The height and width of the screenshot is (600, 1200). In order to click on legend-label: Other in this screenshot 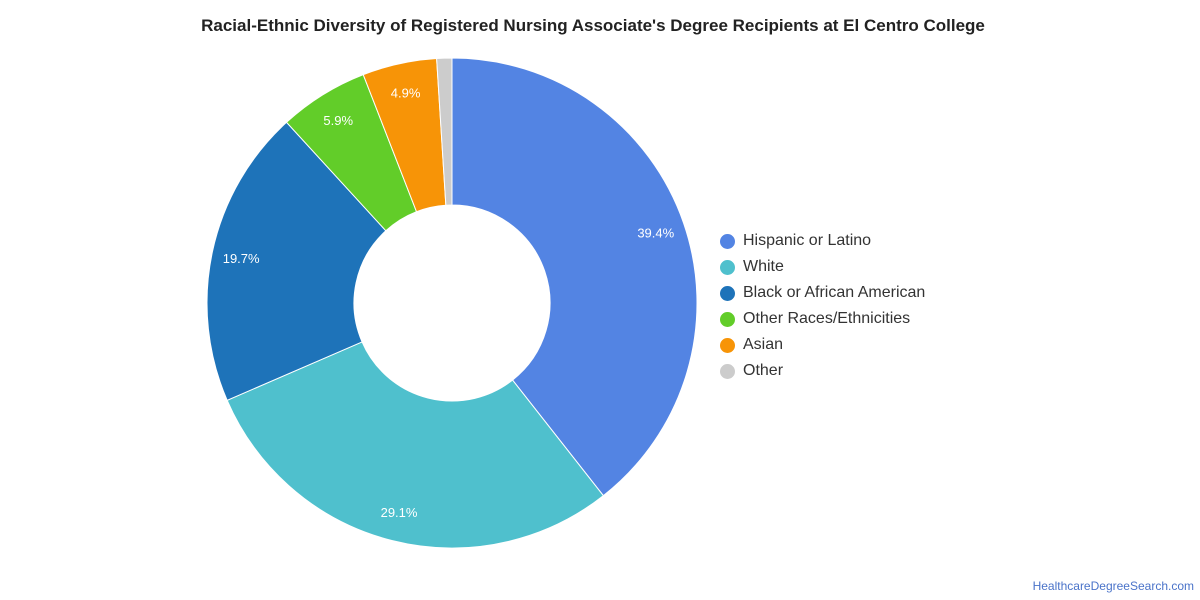, I will do `click(763, 370)`.